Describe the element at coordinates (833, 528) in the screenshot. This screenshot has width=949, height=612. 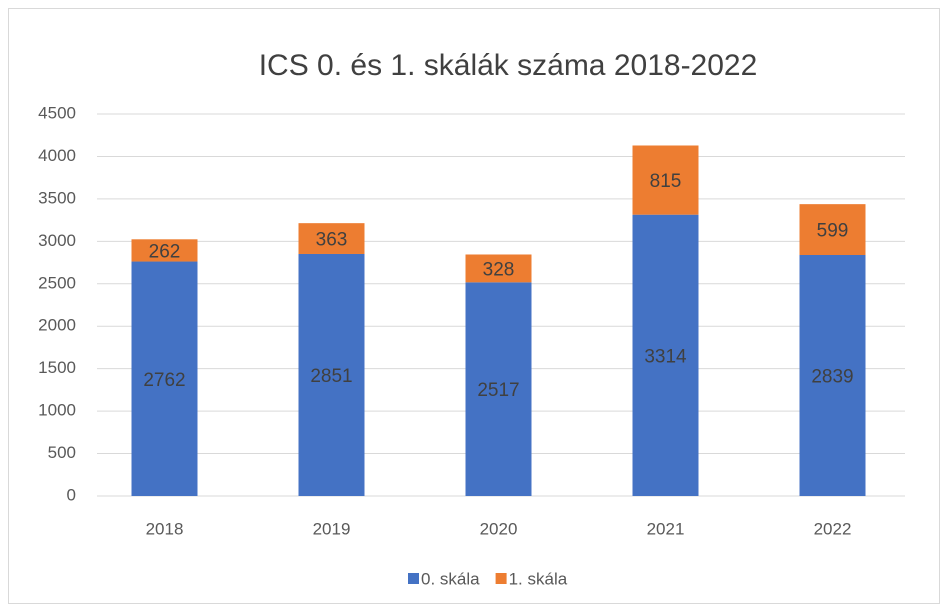
I see `x-tick-label: 2022` at that location.